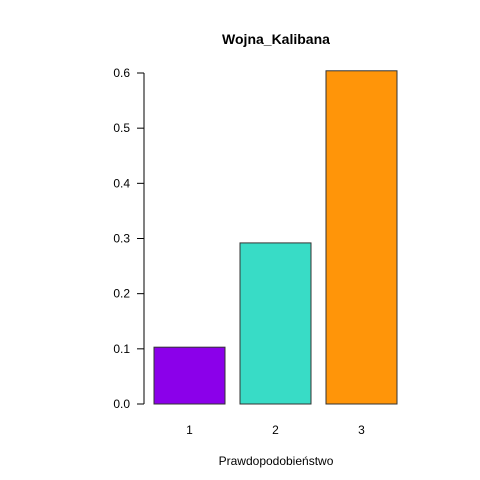 This screenshot has width=480, height=480. What do you see at coordinates (121, 73) in the screenshot?
I see `y-tick-label: 0.6` at bounding box center [121, 73].